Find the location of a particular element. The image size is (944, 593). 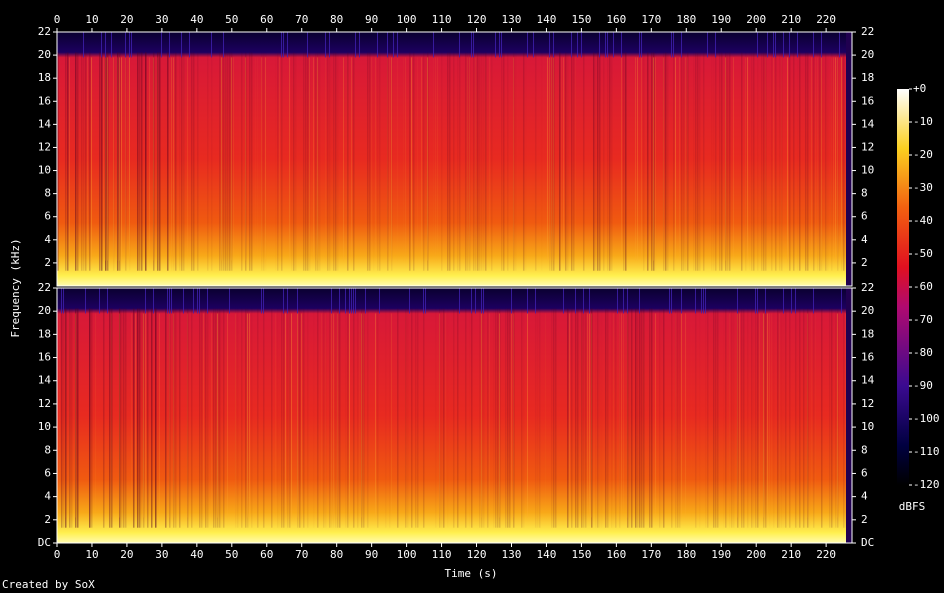

x-tick-label: 180 is located at coordinates (686, 19).